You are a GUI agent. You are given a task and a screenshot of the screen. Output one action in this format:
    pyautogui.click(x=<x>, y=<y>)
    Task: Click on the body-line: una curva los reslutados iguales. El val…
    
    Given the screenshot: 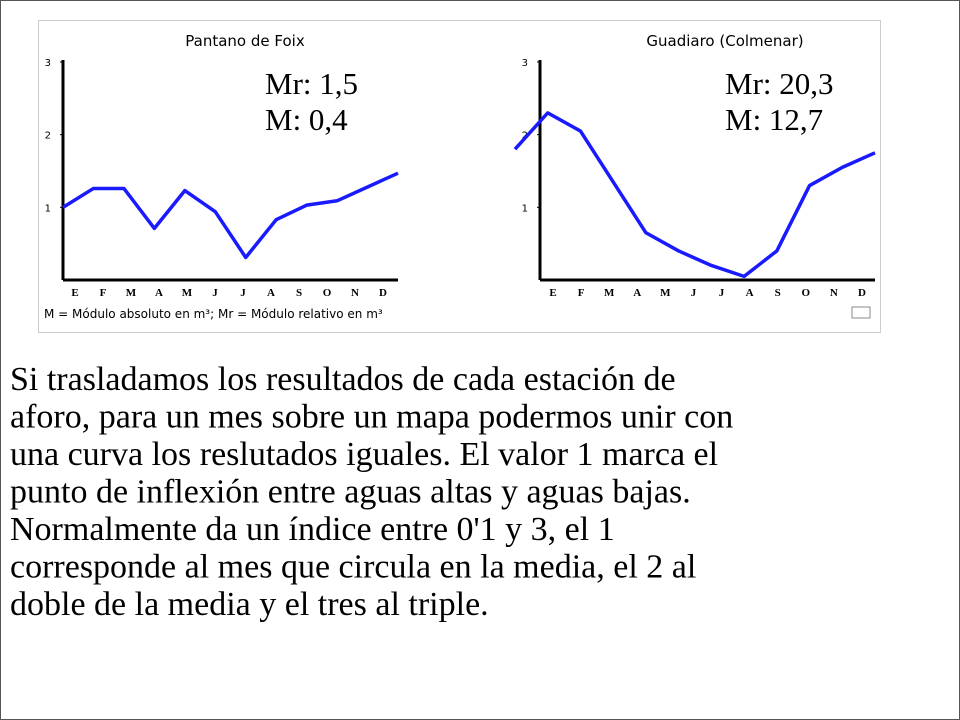 What is the action you would take?
    pyautogui.click(x=364, y=454)
    